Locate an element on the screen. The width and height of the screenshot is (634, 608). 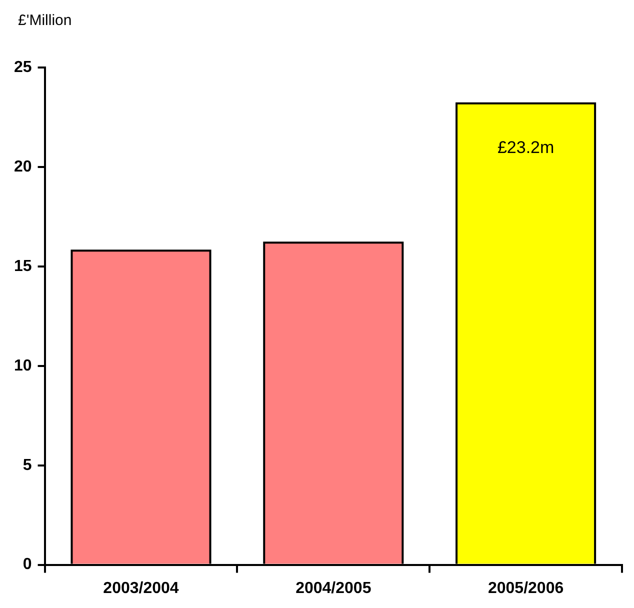
x-tick-label: 2003/2004 is located at coordinates (141, 588).